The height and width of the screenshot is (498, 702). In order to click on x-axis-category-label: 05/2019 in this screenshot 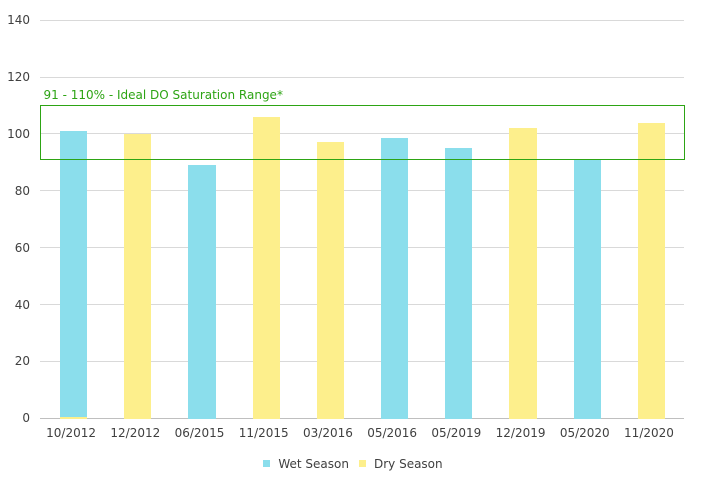, I will do `click(456, 433)`.